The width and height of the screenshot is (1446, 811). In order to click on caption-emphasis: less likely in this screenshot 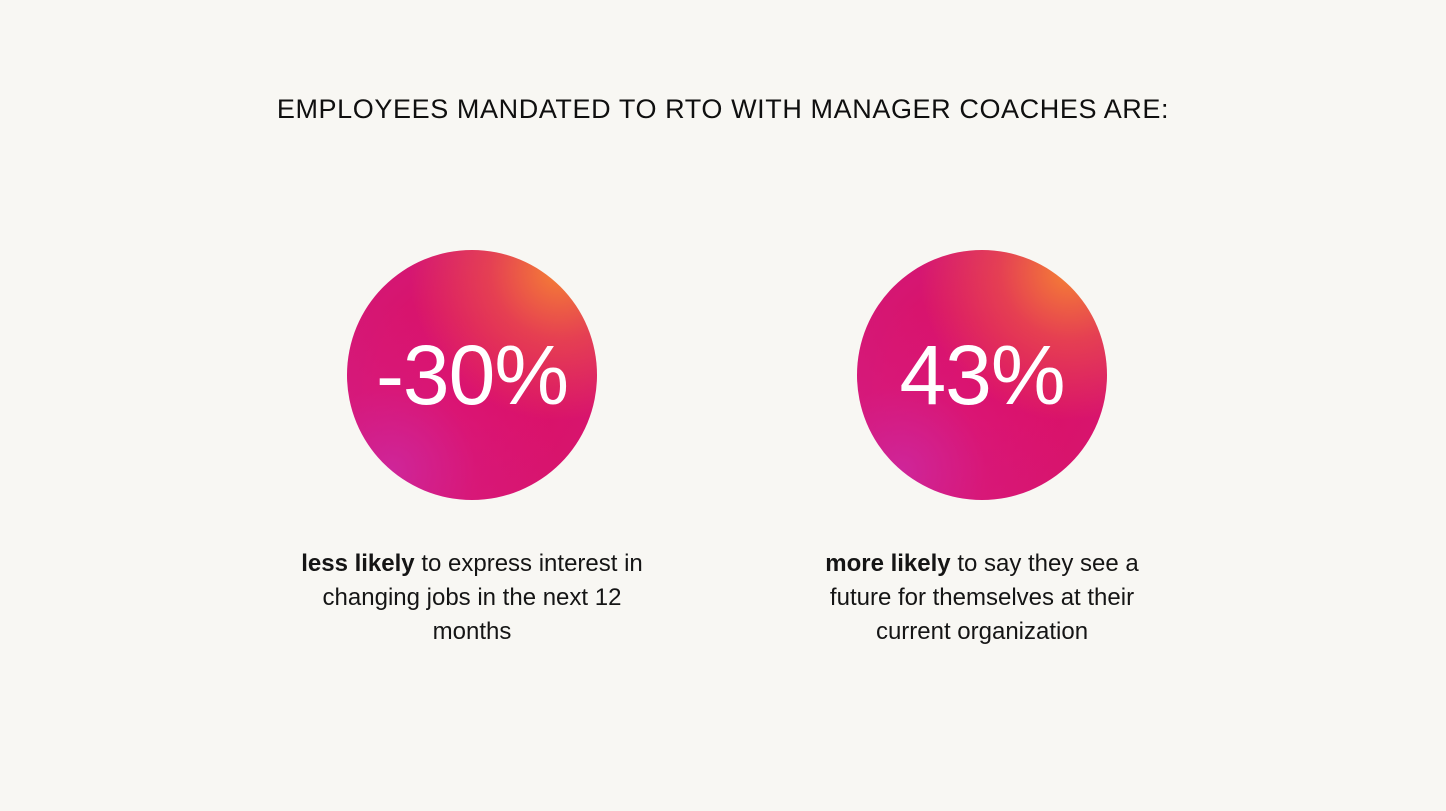, I will do `click(358, 563)`.